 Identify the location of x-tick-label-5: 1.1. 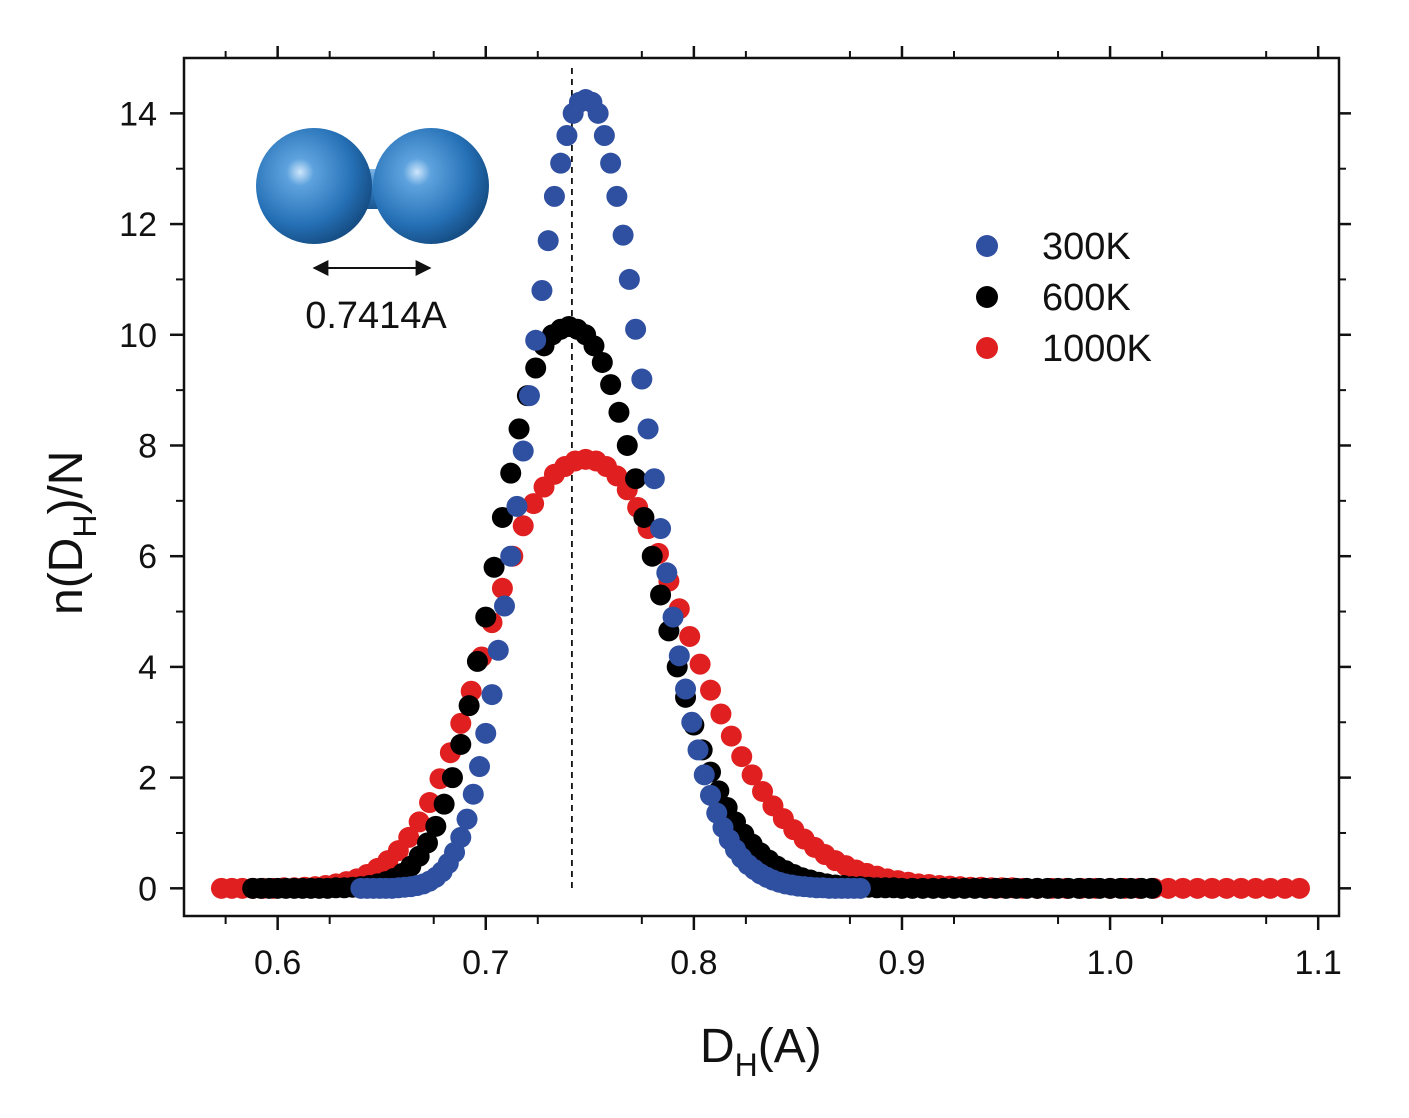
(1318, 963).